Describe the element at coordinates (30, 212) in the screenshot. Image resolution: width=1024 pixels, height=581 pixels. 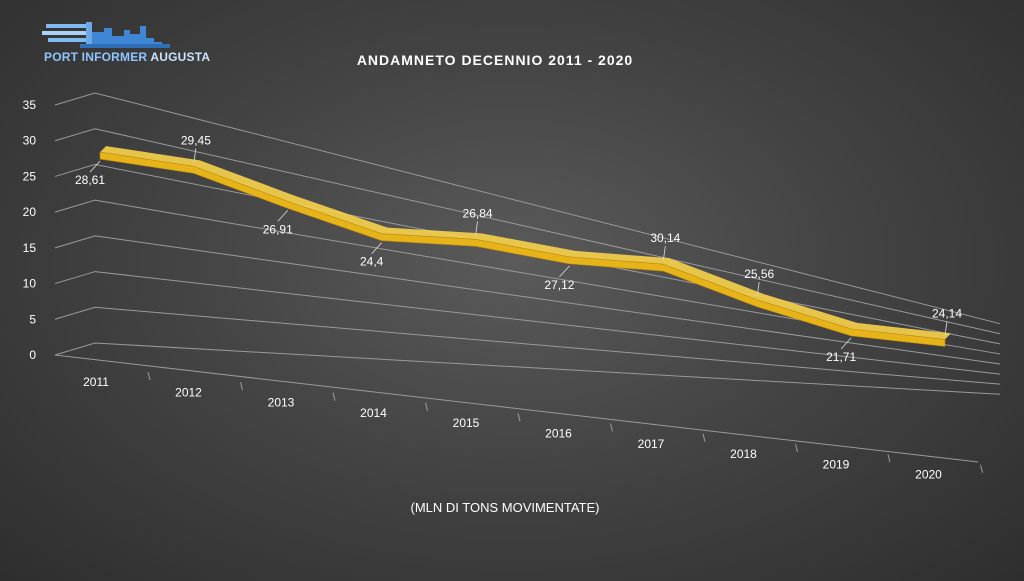
I see `y-tick-label: 20` at that location.